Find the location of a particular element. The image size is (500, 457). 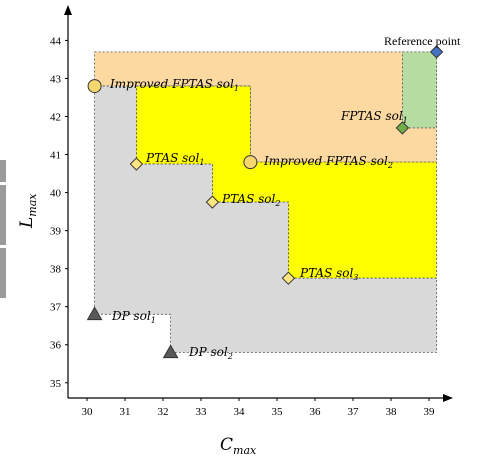

improved-fptas-2-marker is located at coordinates (250, 162).